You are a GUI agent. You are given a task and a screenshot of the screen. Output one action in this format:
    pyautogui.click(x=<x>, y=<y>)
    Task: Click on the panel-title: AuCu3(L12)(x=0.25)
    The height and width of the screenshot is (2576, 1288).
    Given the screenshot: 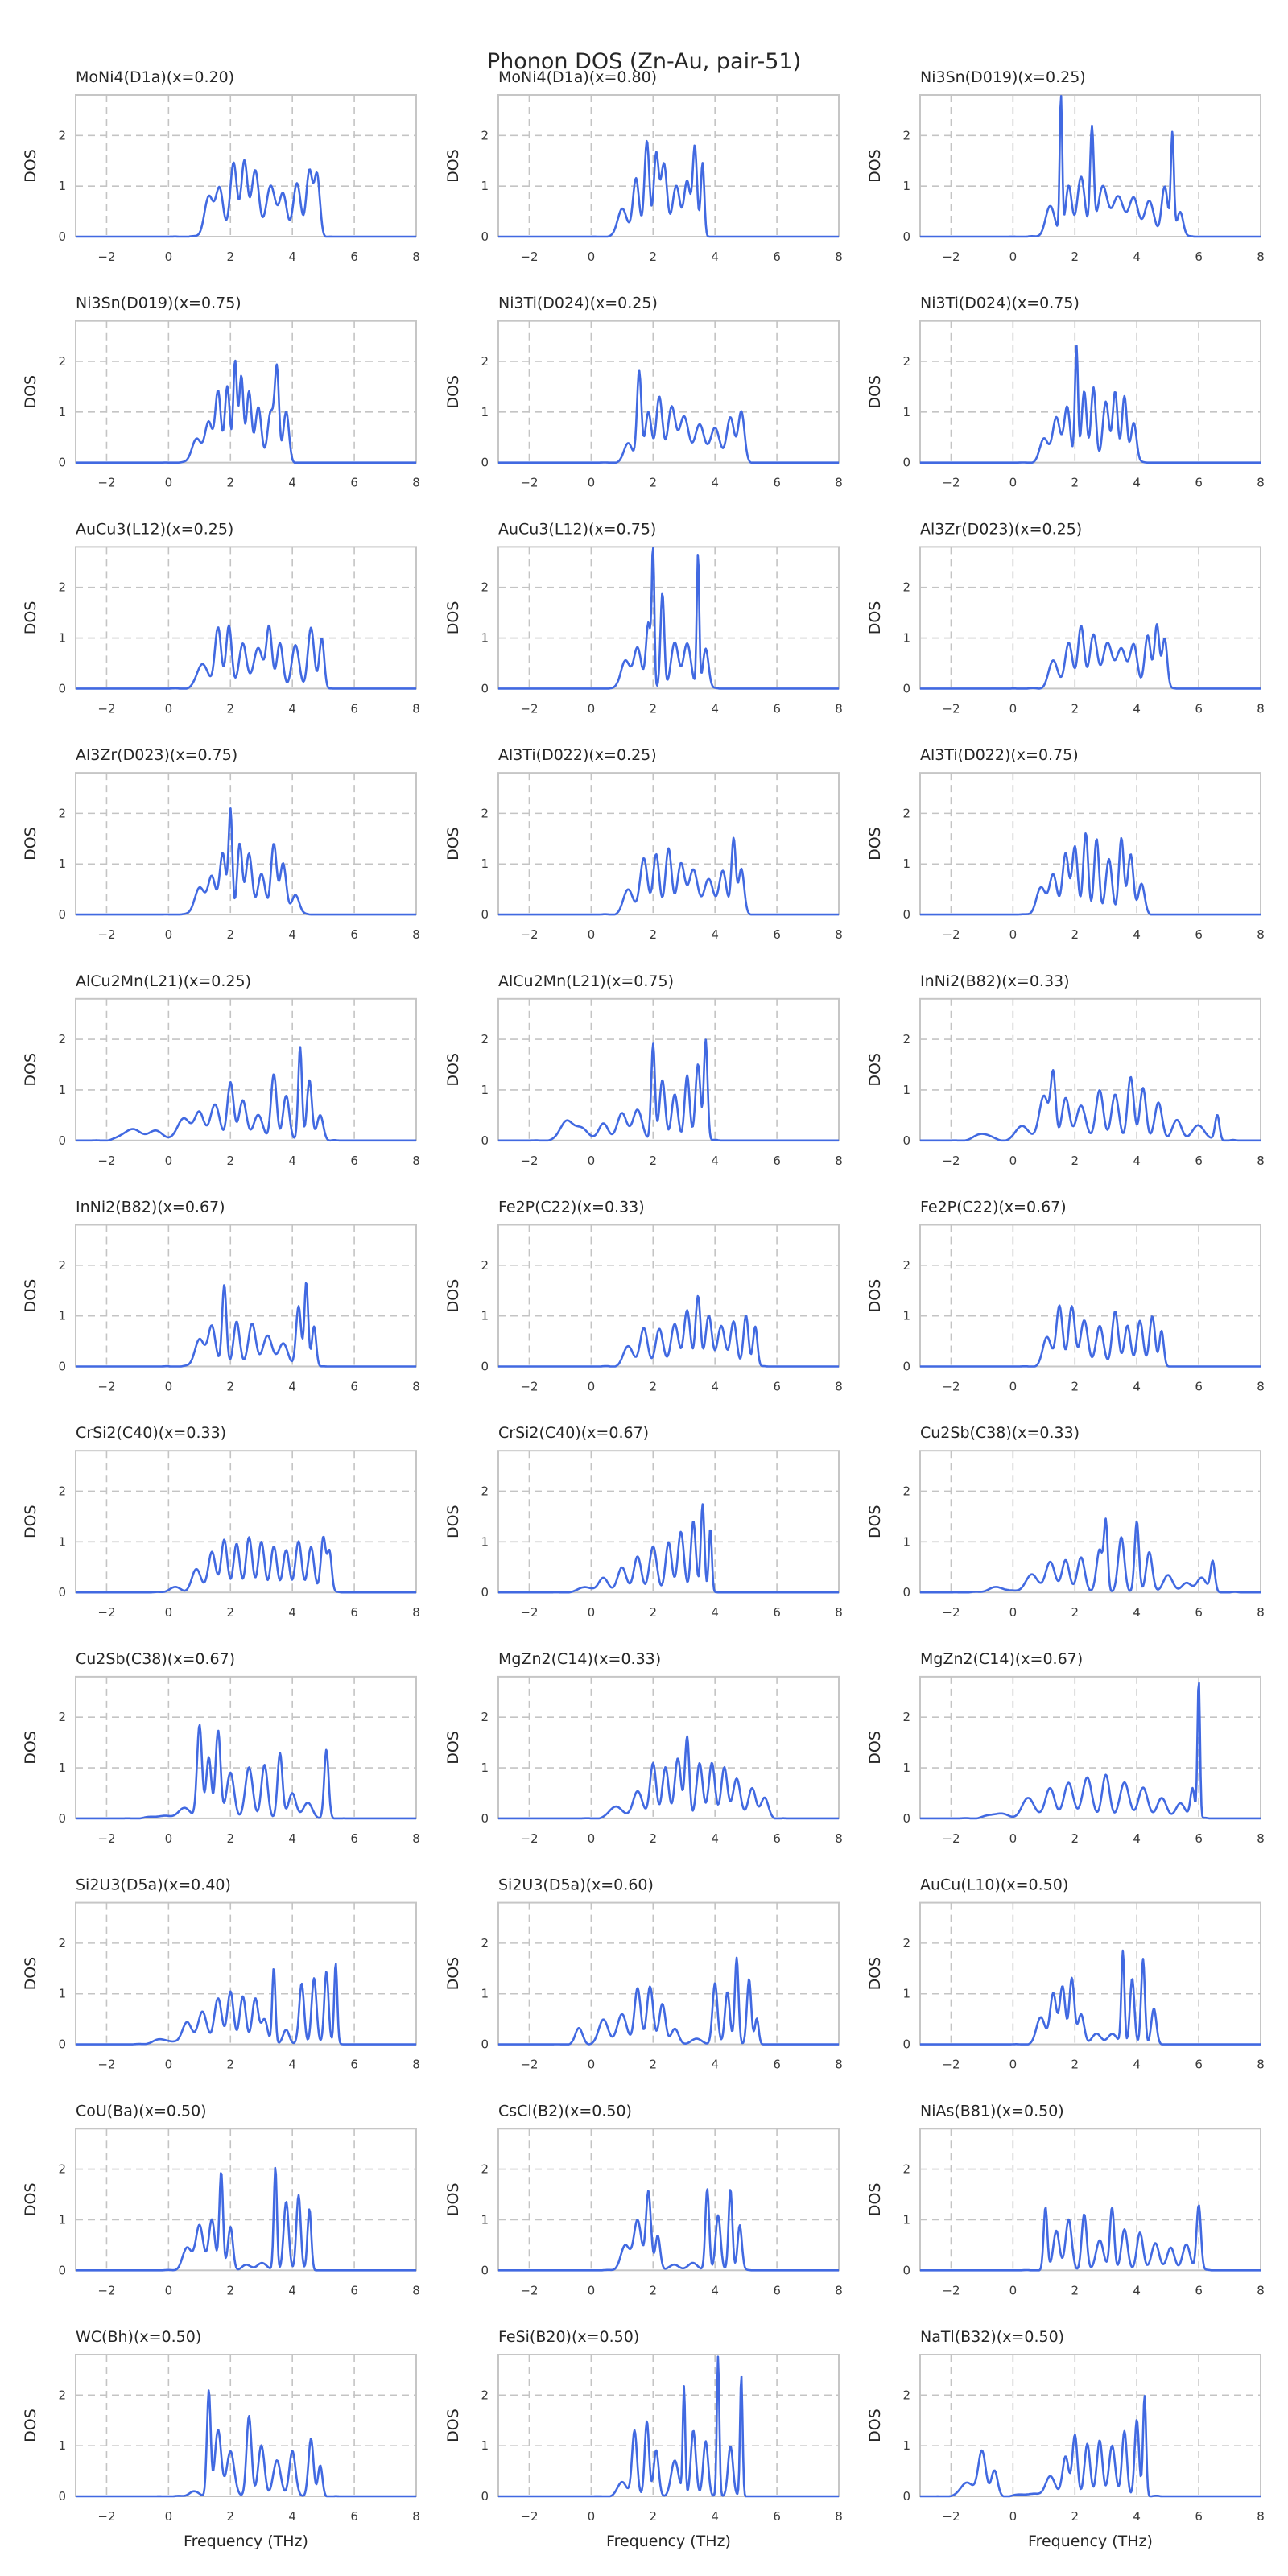 What is the action you would take?
    pyautogui.click(x=154, y=529)
    